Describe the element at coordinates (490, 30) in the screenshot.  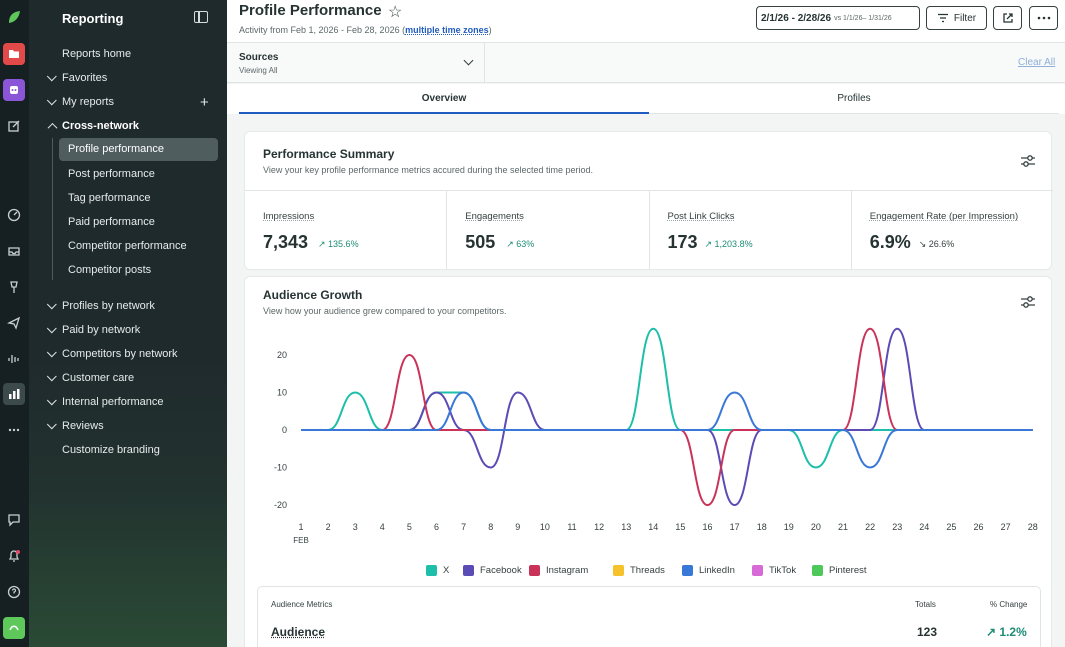
I see `activity-suffix: )` at that location.